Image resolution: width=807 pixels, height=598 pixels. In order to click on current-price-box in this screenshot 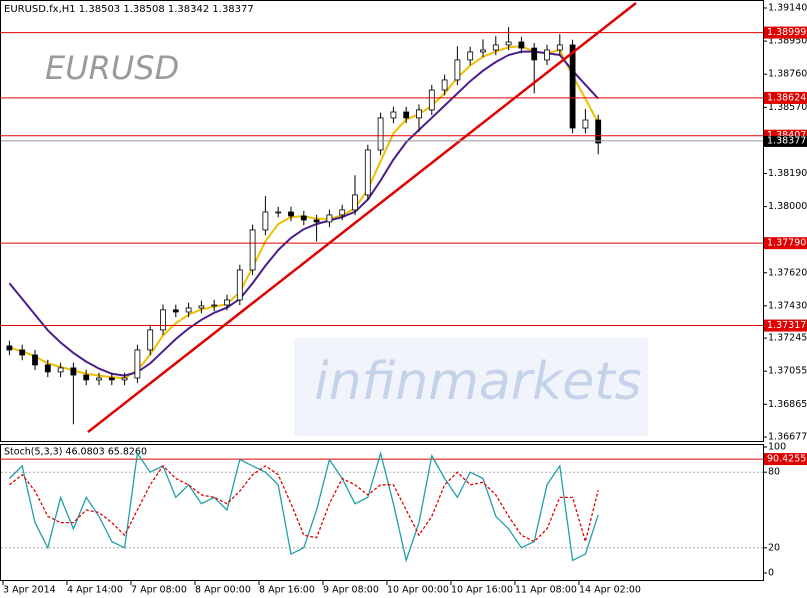, I will do `click(785, 141)`.